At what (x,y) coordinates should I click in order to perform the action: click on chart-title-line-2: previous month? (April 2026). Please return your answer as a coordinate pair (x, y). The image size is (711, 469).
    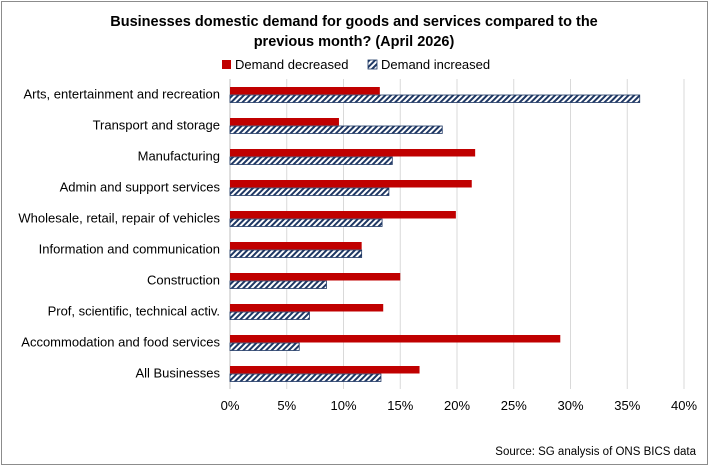
    Looking at the image, I should click on (354, 42).